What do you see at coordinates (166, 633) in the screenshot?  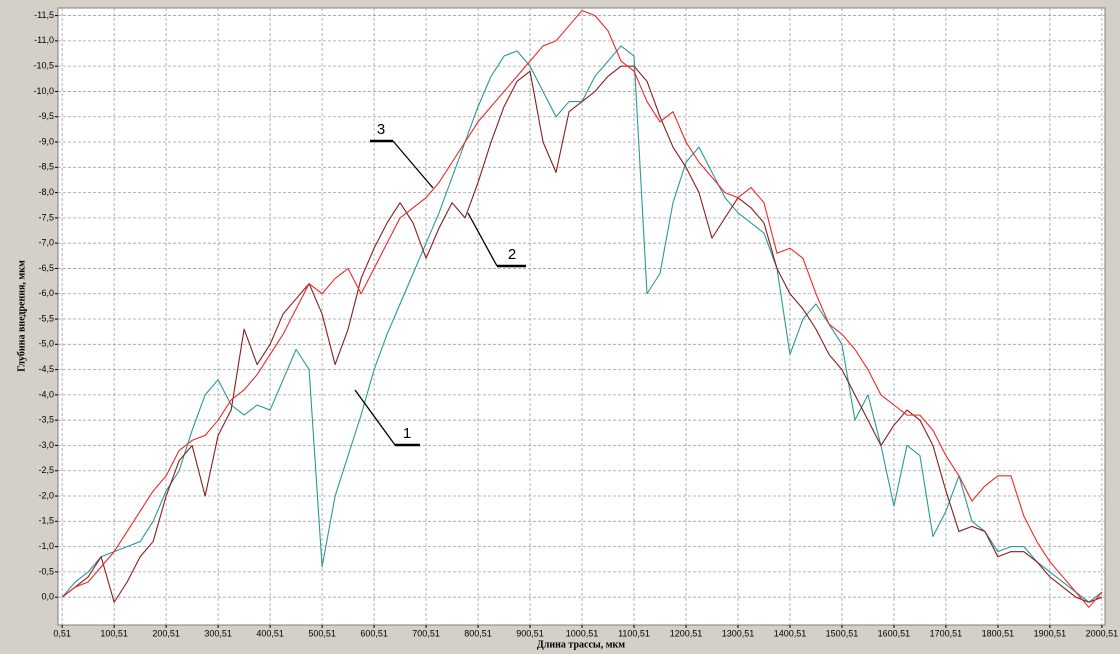 I see `x-tick-label: 200,51` at bounding box center [166, 633].